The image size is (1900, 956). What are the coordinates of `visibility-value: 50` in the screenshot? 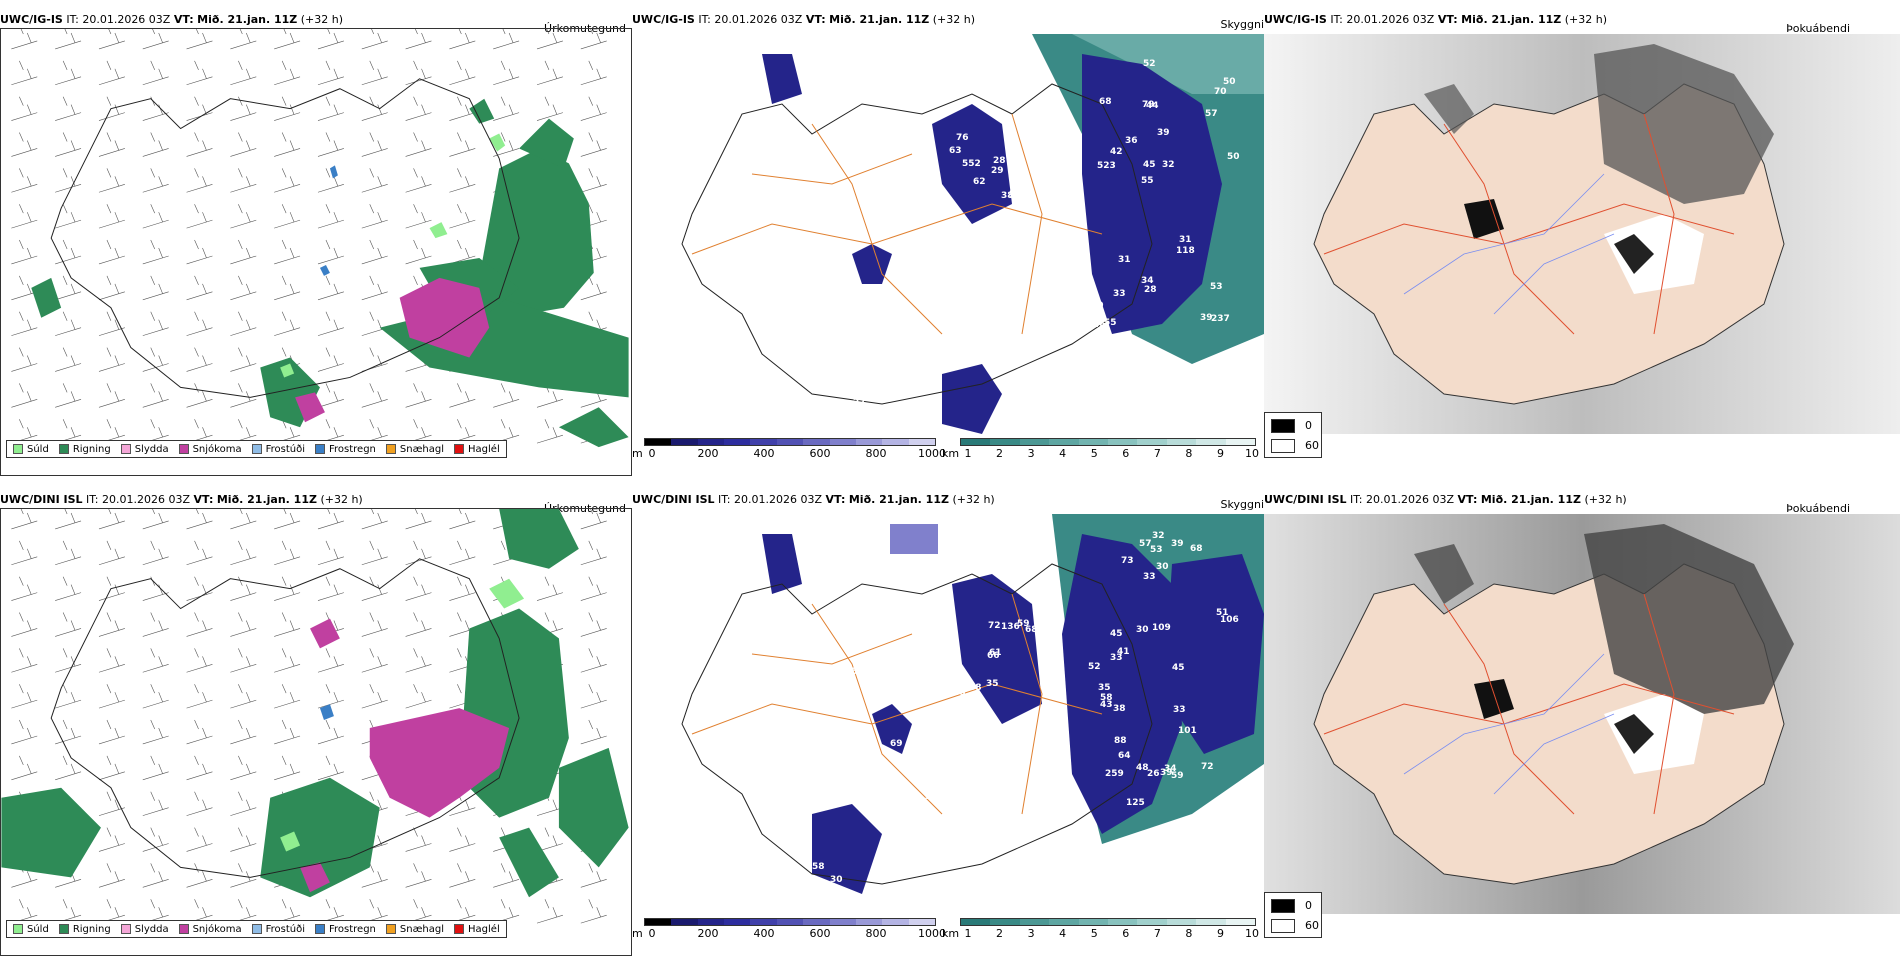 It's located at (1233, 157).